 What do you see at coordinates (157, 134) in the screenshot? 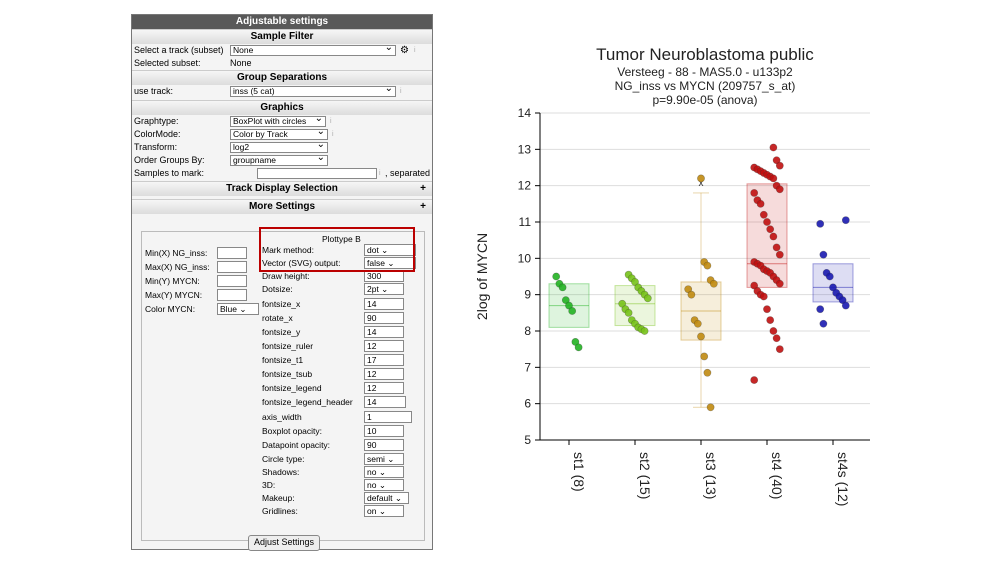
I see `colormode-label: ColorMode:` at bounding box center [157, 134].